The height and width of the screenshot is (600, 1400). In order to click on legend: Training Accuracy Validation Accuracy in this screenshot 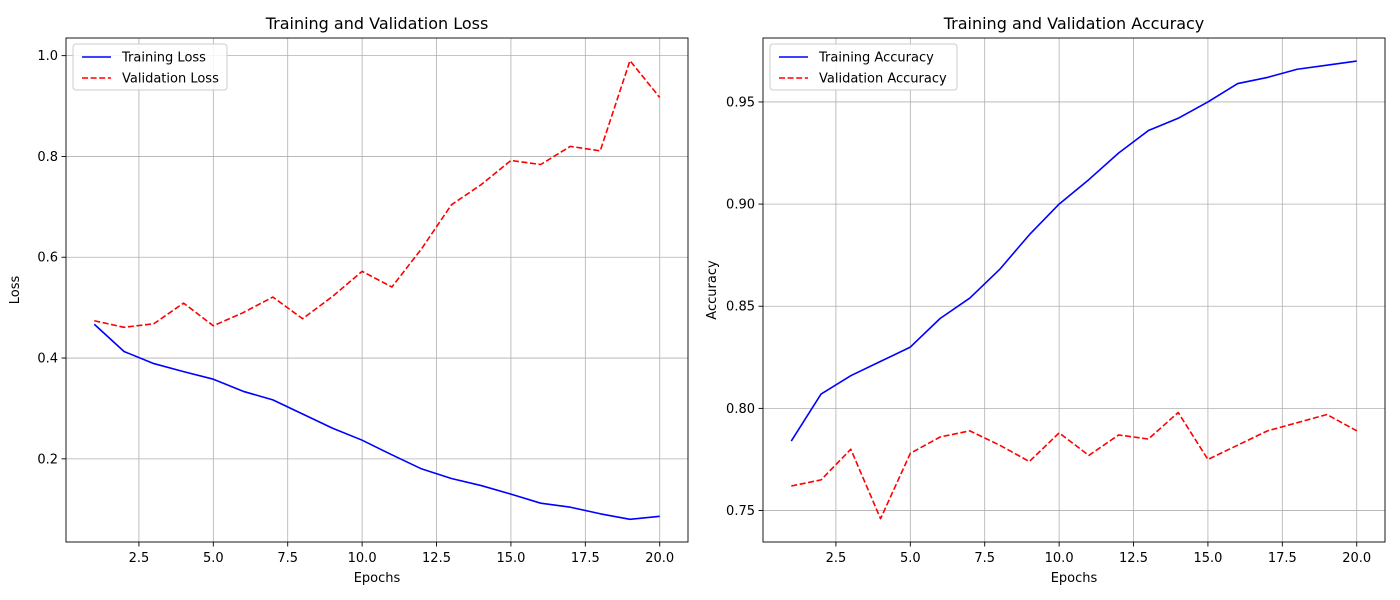, I will do `click(863, 67)`.